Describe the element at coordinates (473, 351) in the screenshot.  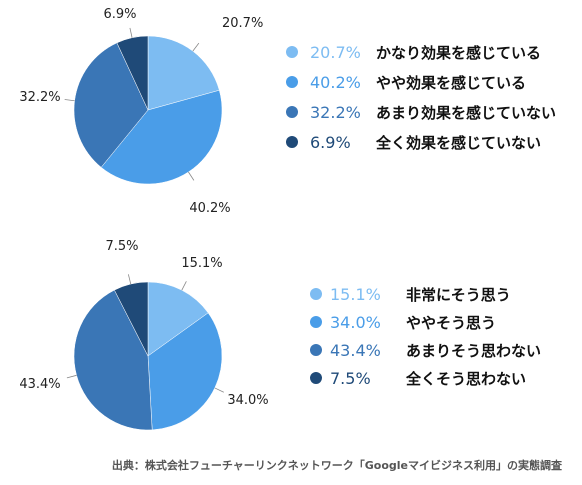
I see `legend-label-3: あまりそう思わない` at that location.